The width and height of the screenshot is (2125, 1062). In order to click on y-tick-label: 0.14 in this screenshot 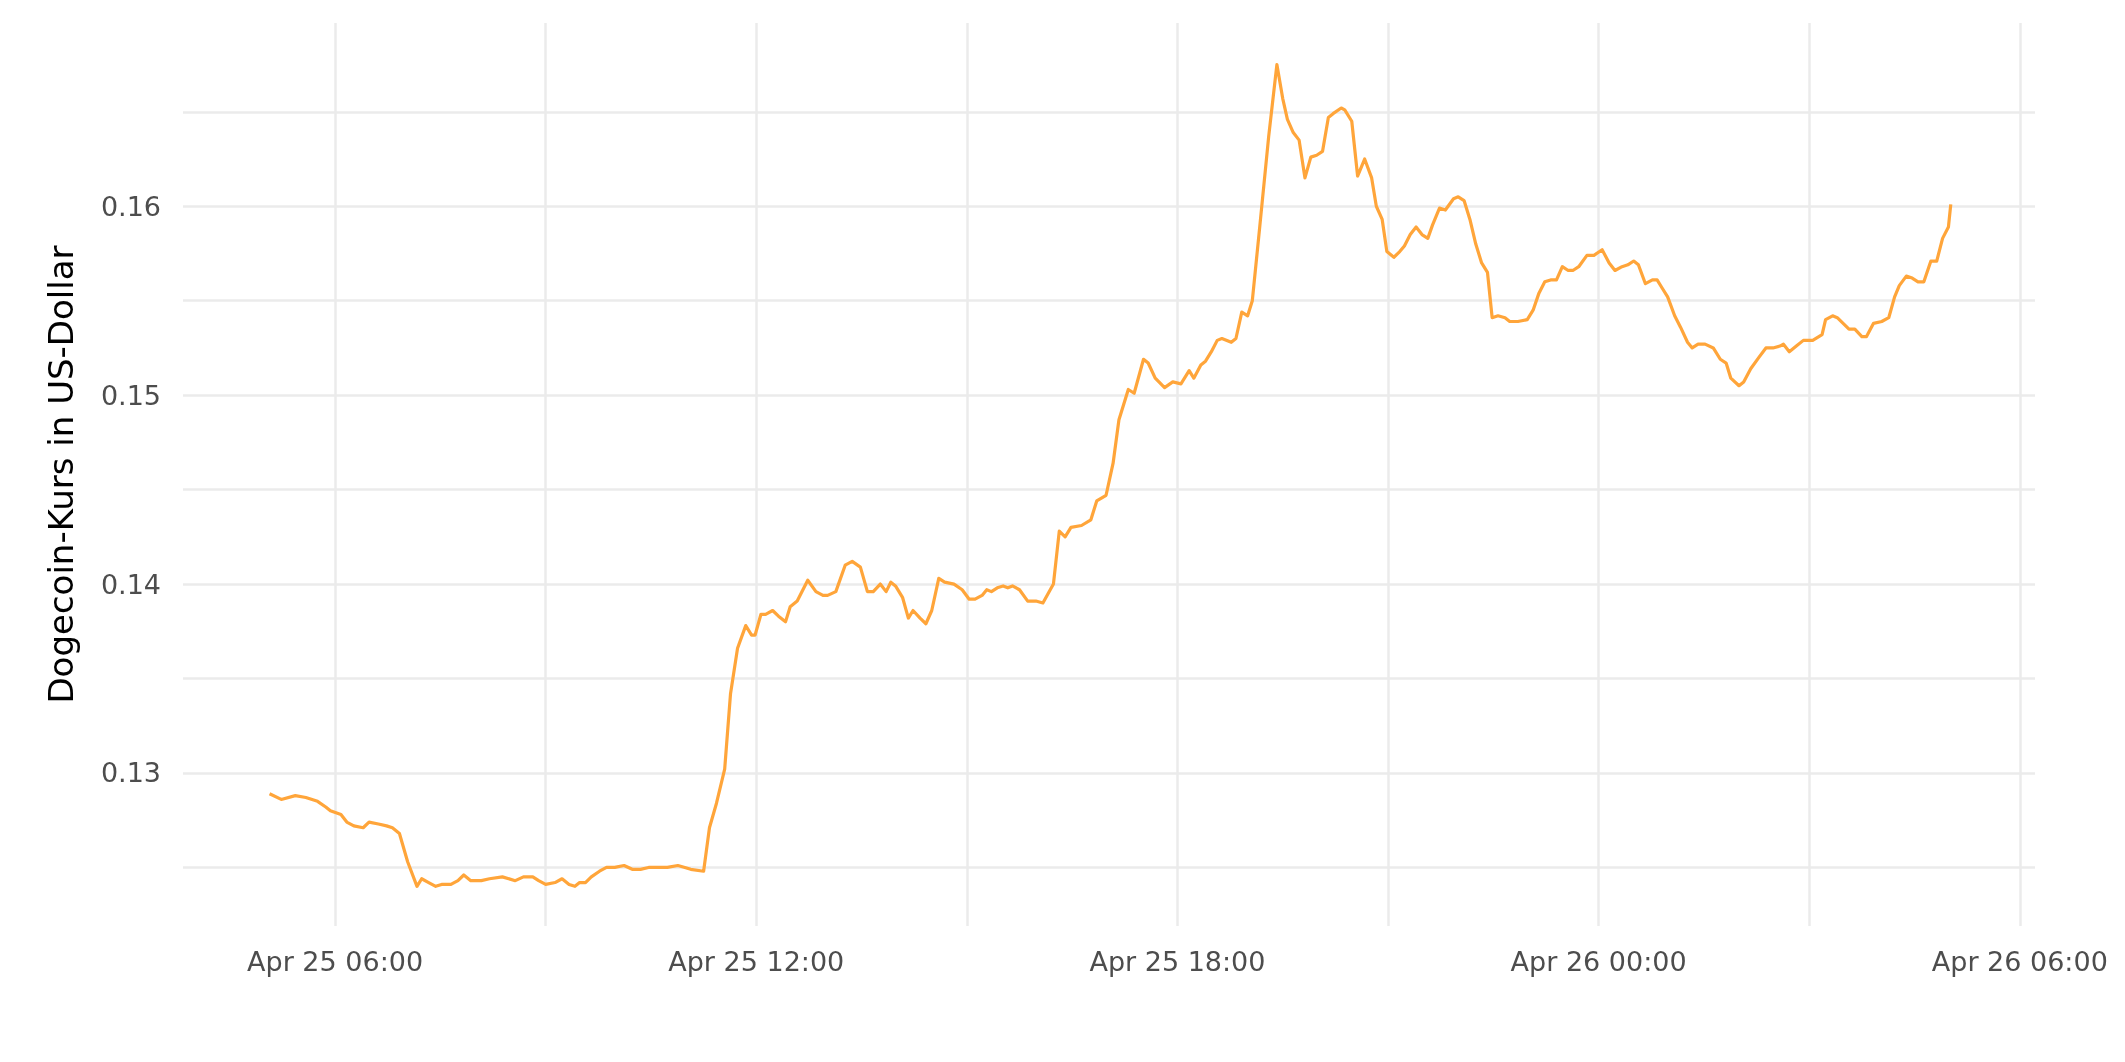, I will do `click(130, 584)`.